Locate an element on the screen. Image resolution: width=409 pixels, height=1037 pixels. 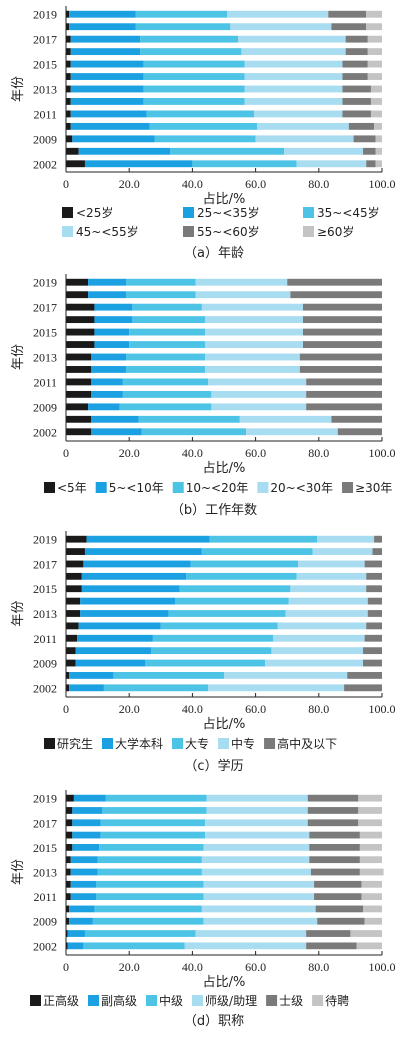
legend-label: 中级 is located at coordinates (171, 1000).